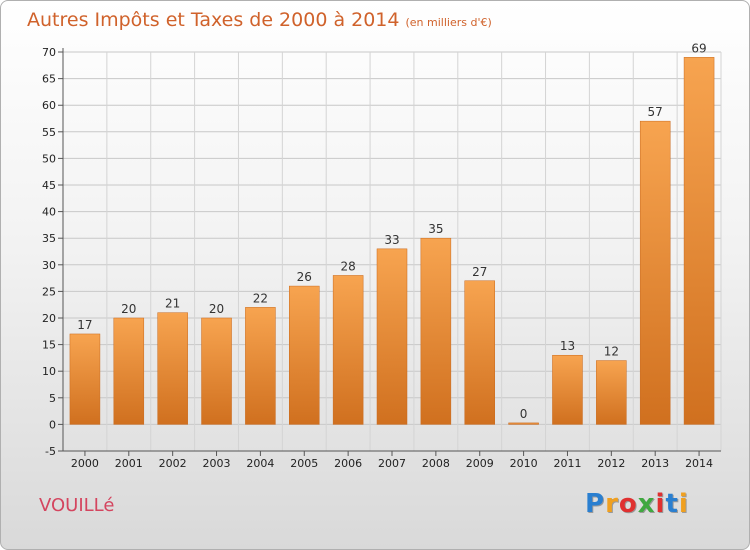  I want to click on chart-subtitle: (en milliers d'€), so click(448, 22).